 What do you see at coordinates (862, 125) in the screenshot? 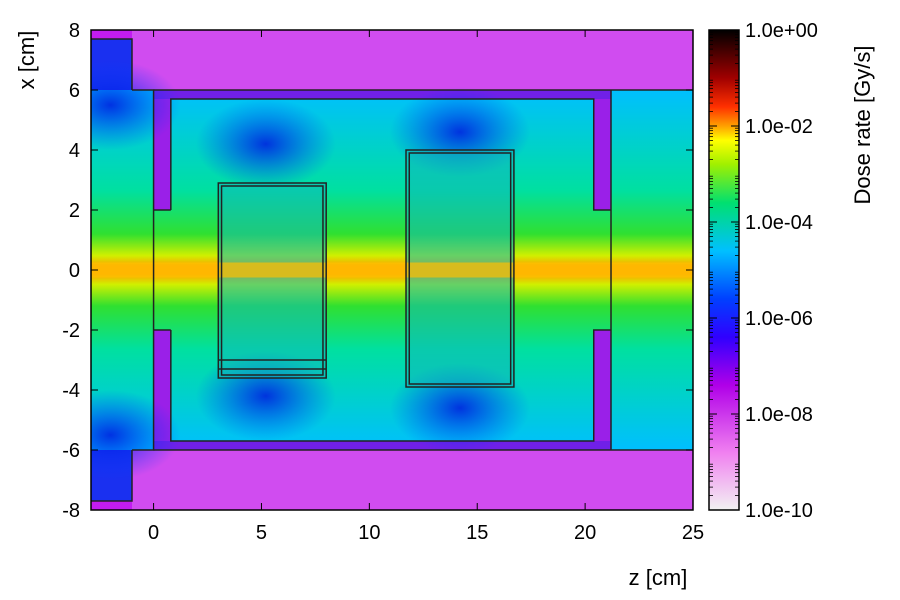
I see `colorbar-label: Dose rate [Gy/s]` at bounding box center [862, 125].